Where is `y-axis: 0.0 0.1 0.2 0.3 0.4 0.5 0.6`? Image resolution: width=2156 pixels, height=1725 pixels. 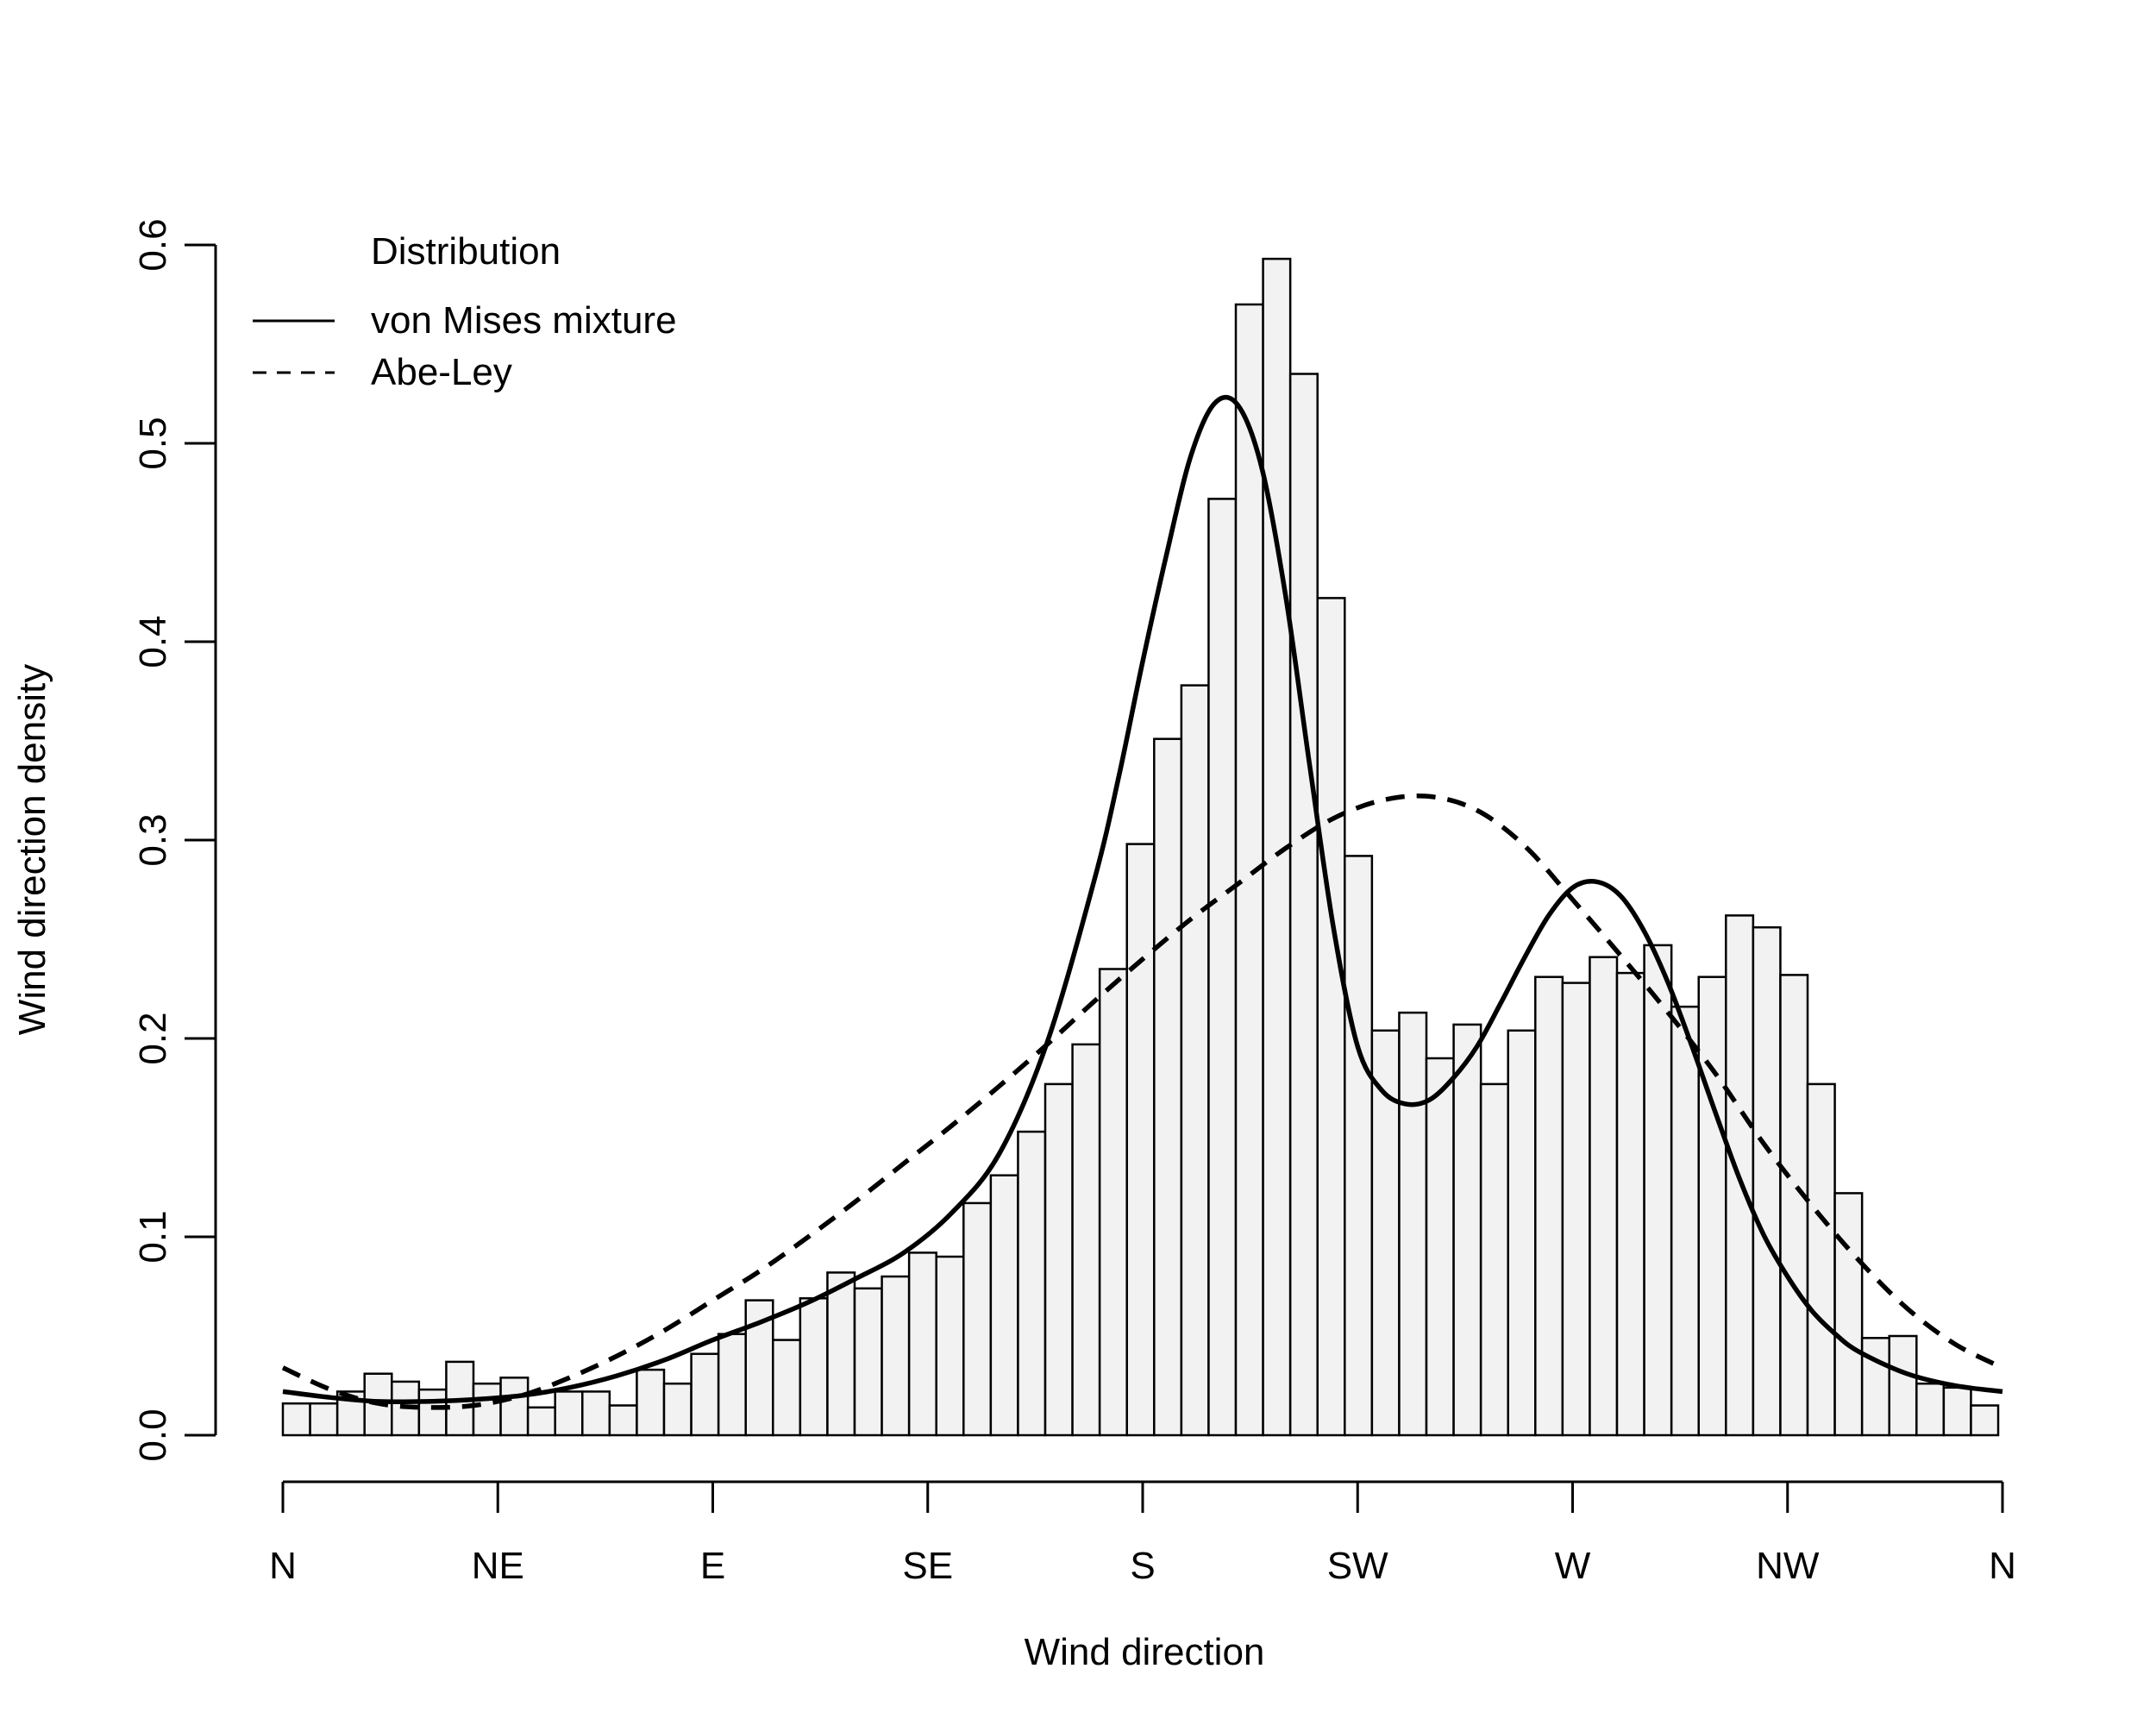
y-axis: 0.0 0.1 0.2 0.3 0.4 0.5 0.6 is located at coordinates (174, 840).